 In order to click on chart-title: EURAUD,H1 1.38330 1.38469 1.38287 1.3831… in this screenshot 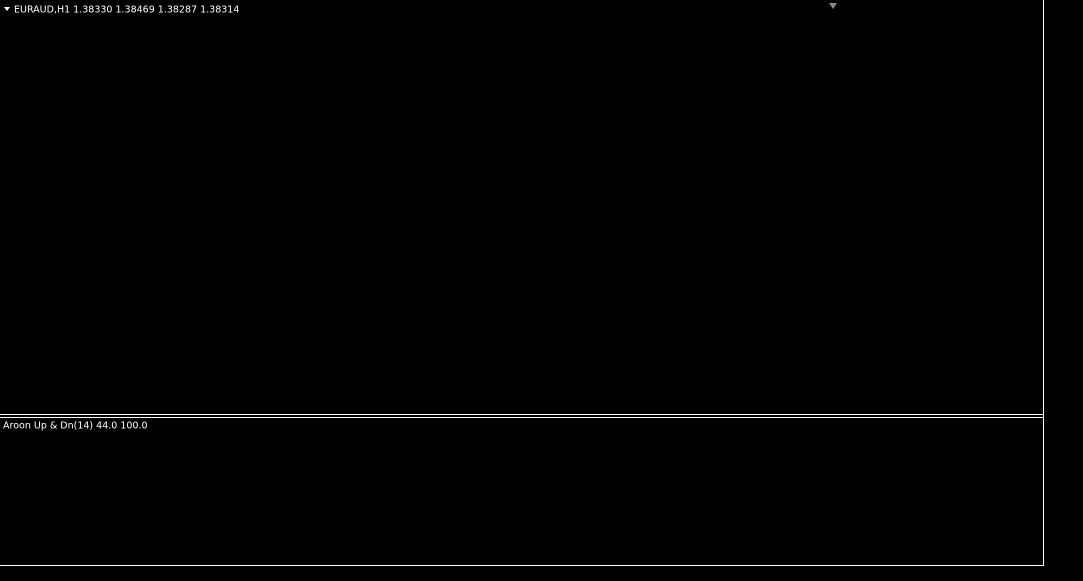, I will do `click(126, 10)`.